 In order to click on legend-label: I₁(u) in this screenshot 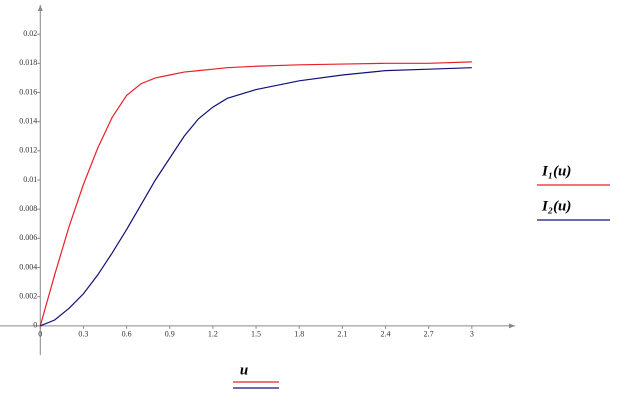, I will do `click(556, 171)`.